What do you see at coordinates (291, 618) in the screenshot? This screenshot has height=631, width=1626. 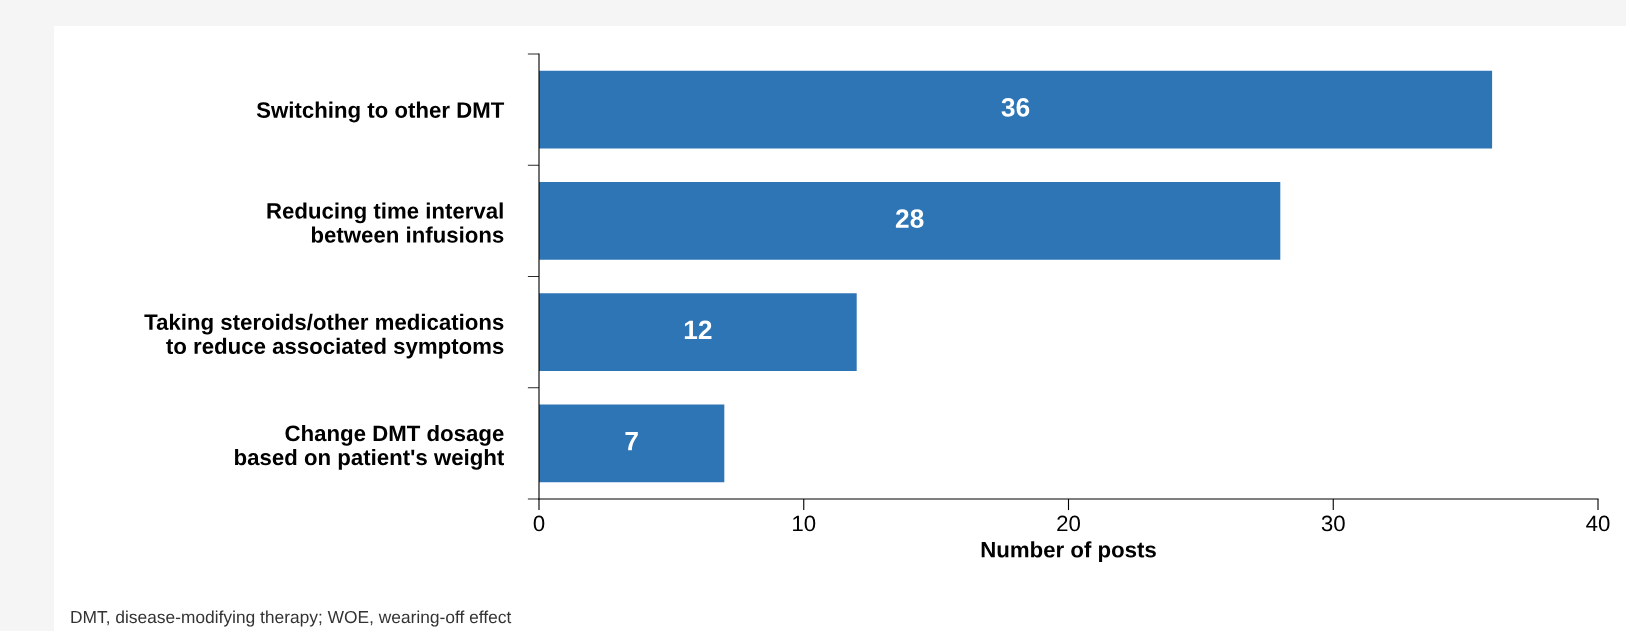 I see `text: DMT, disease-modifying therapy; WOE, wearing-off effect` at bounding box center [291, 618].